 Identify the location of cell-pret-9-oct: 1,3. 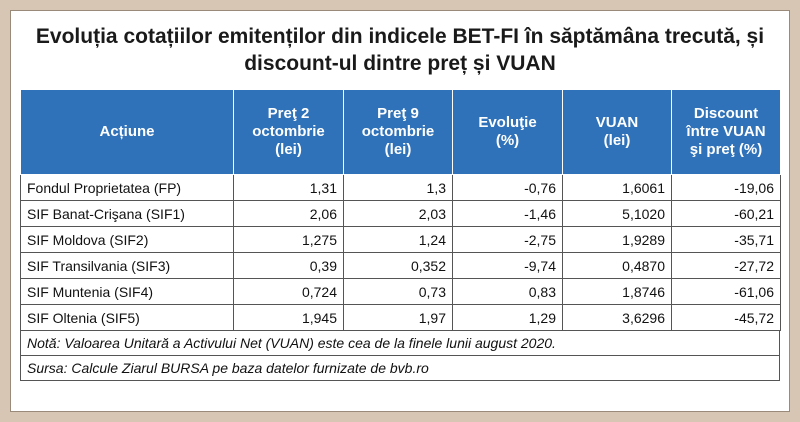
(398, 187).